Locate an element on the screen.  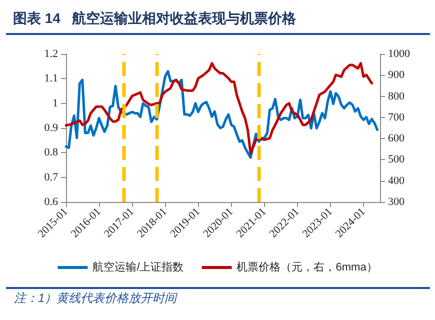
legend-label: 机票价格（元，右，6mma） is located at coordinates (307, 268).